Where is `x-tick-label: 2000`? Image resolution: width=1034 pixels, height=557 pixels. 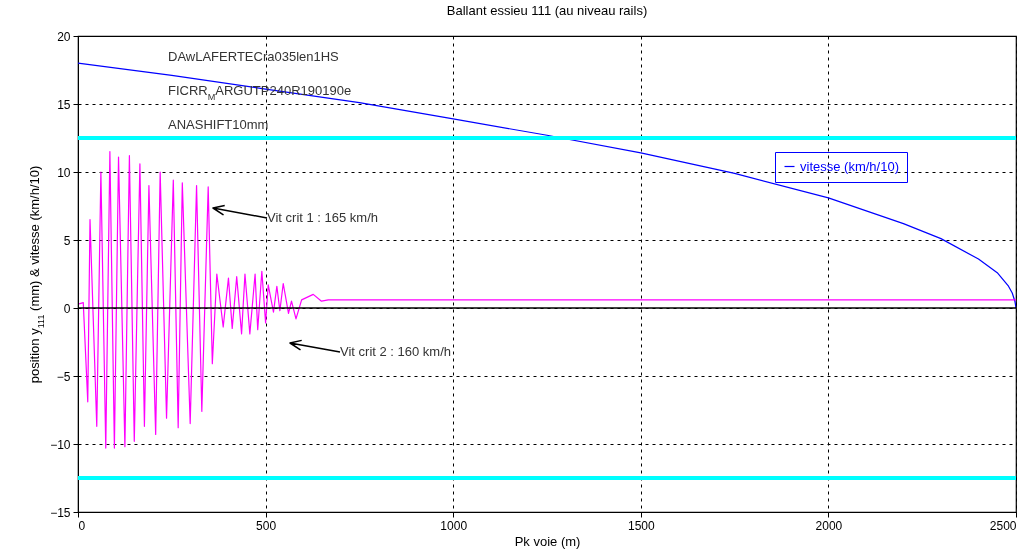
x-tick-label: 2000 is located at coordinates (829, 525).